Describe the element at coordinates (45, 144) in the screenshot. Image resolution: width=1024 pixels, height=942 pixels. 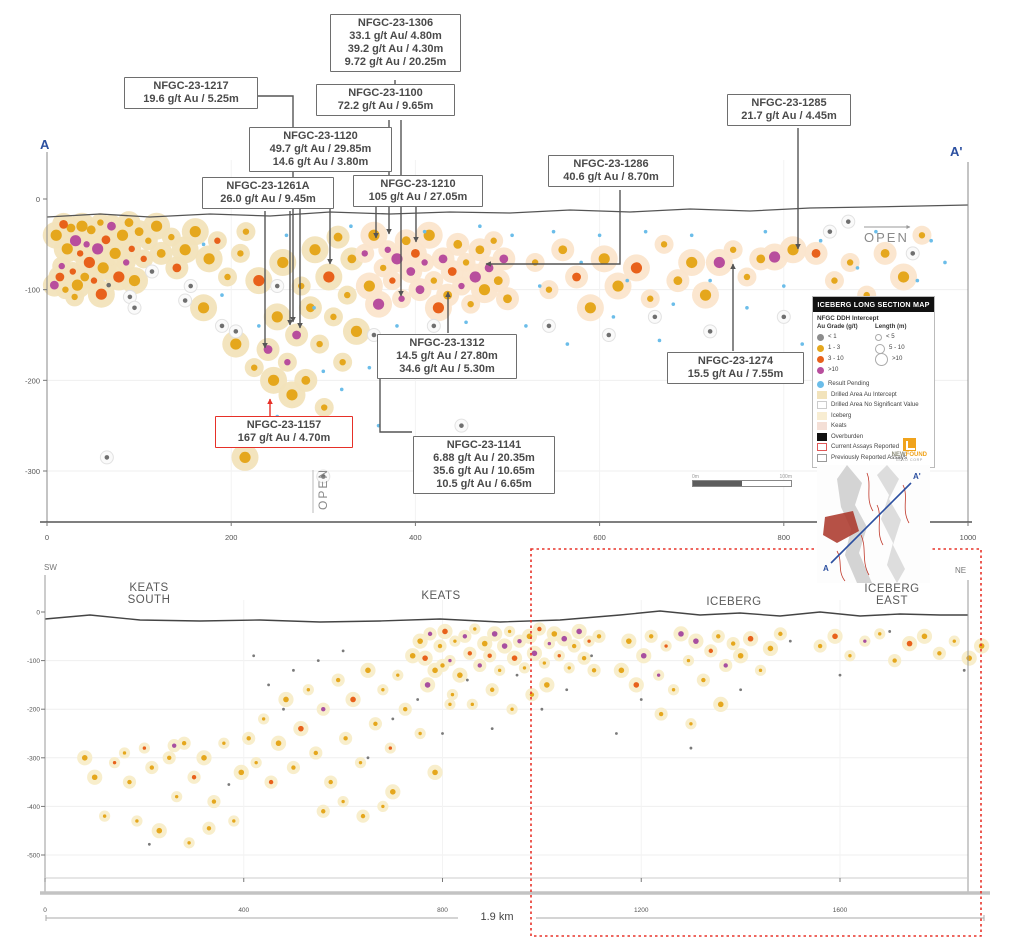
I see `section-a-label: A` at that location.